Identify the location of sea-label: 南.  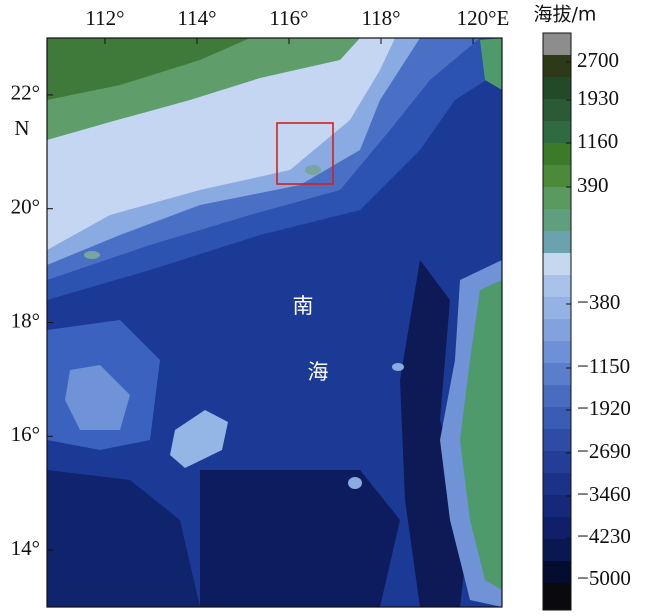
(303, 306).